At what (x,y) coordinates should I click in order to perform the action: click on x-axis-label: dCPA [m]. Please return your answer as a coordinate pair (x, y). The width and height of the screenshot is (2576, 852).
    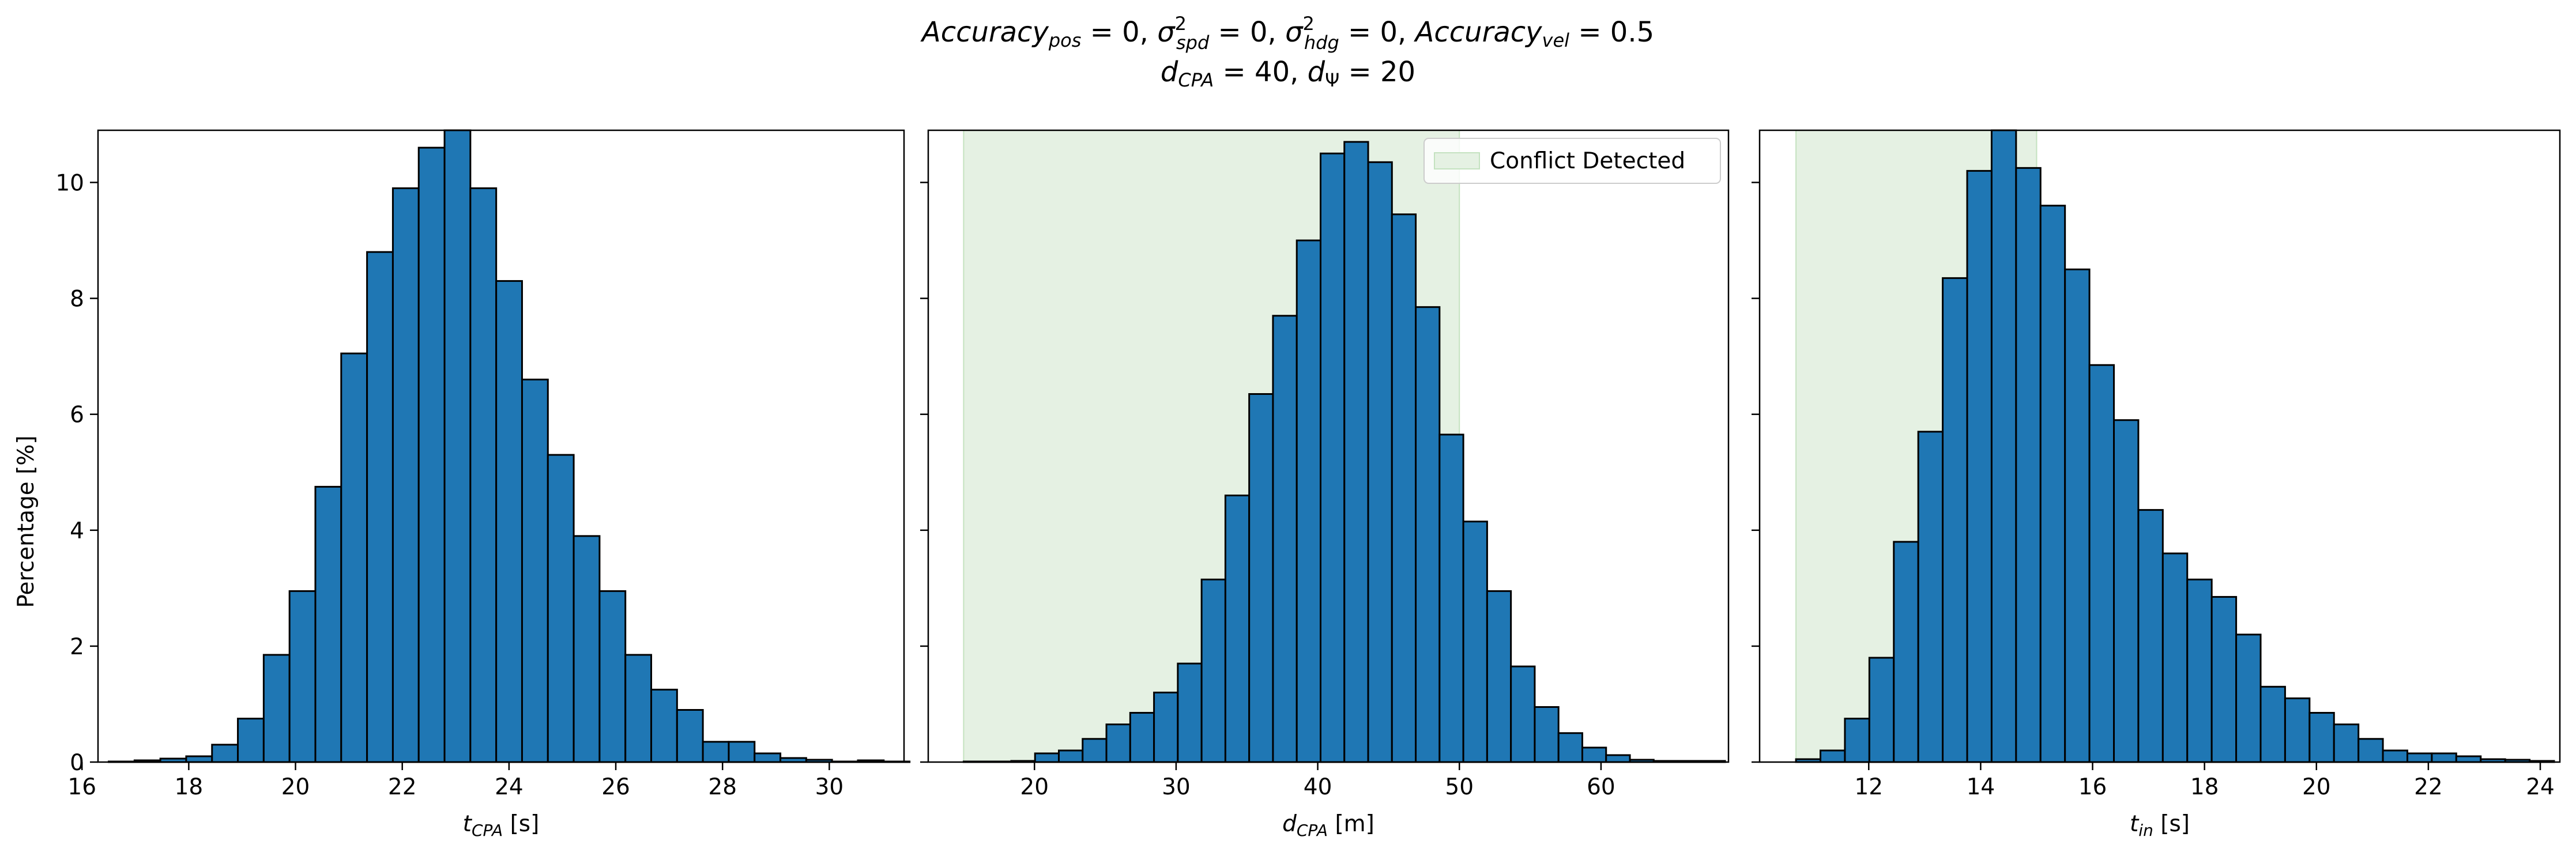
    Looking at the image, I should click on (1328, 825).